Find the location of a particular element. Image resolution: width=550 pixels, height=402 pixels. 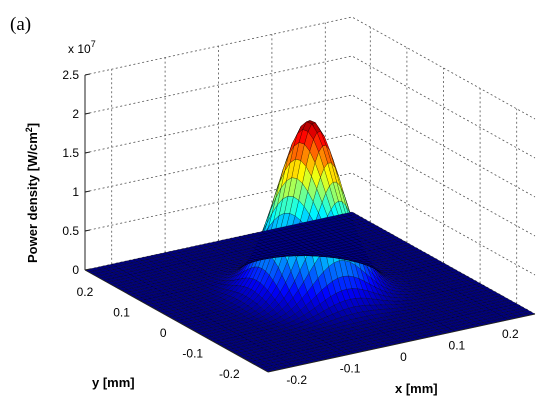

z-tick-label: 1.5 is located at coordinates (70, 153).